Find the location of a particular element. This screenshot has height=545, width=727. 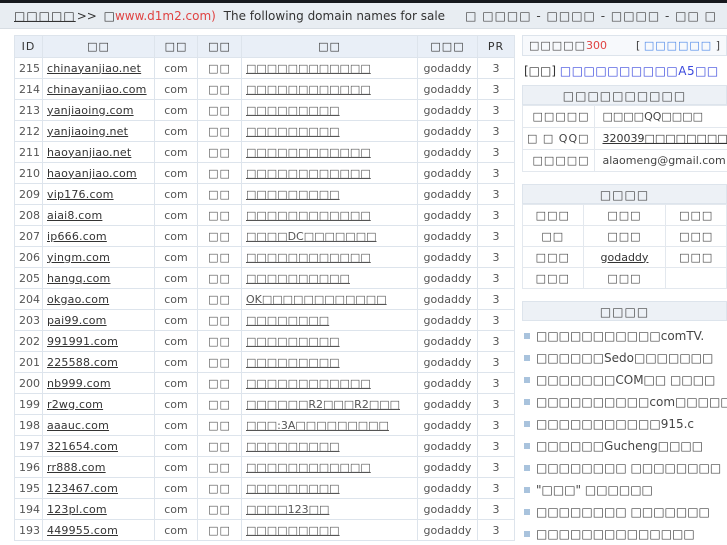

friendly-link-godaddy: godaddy is located at coordinates (624, 257).